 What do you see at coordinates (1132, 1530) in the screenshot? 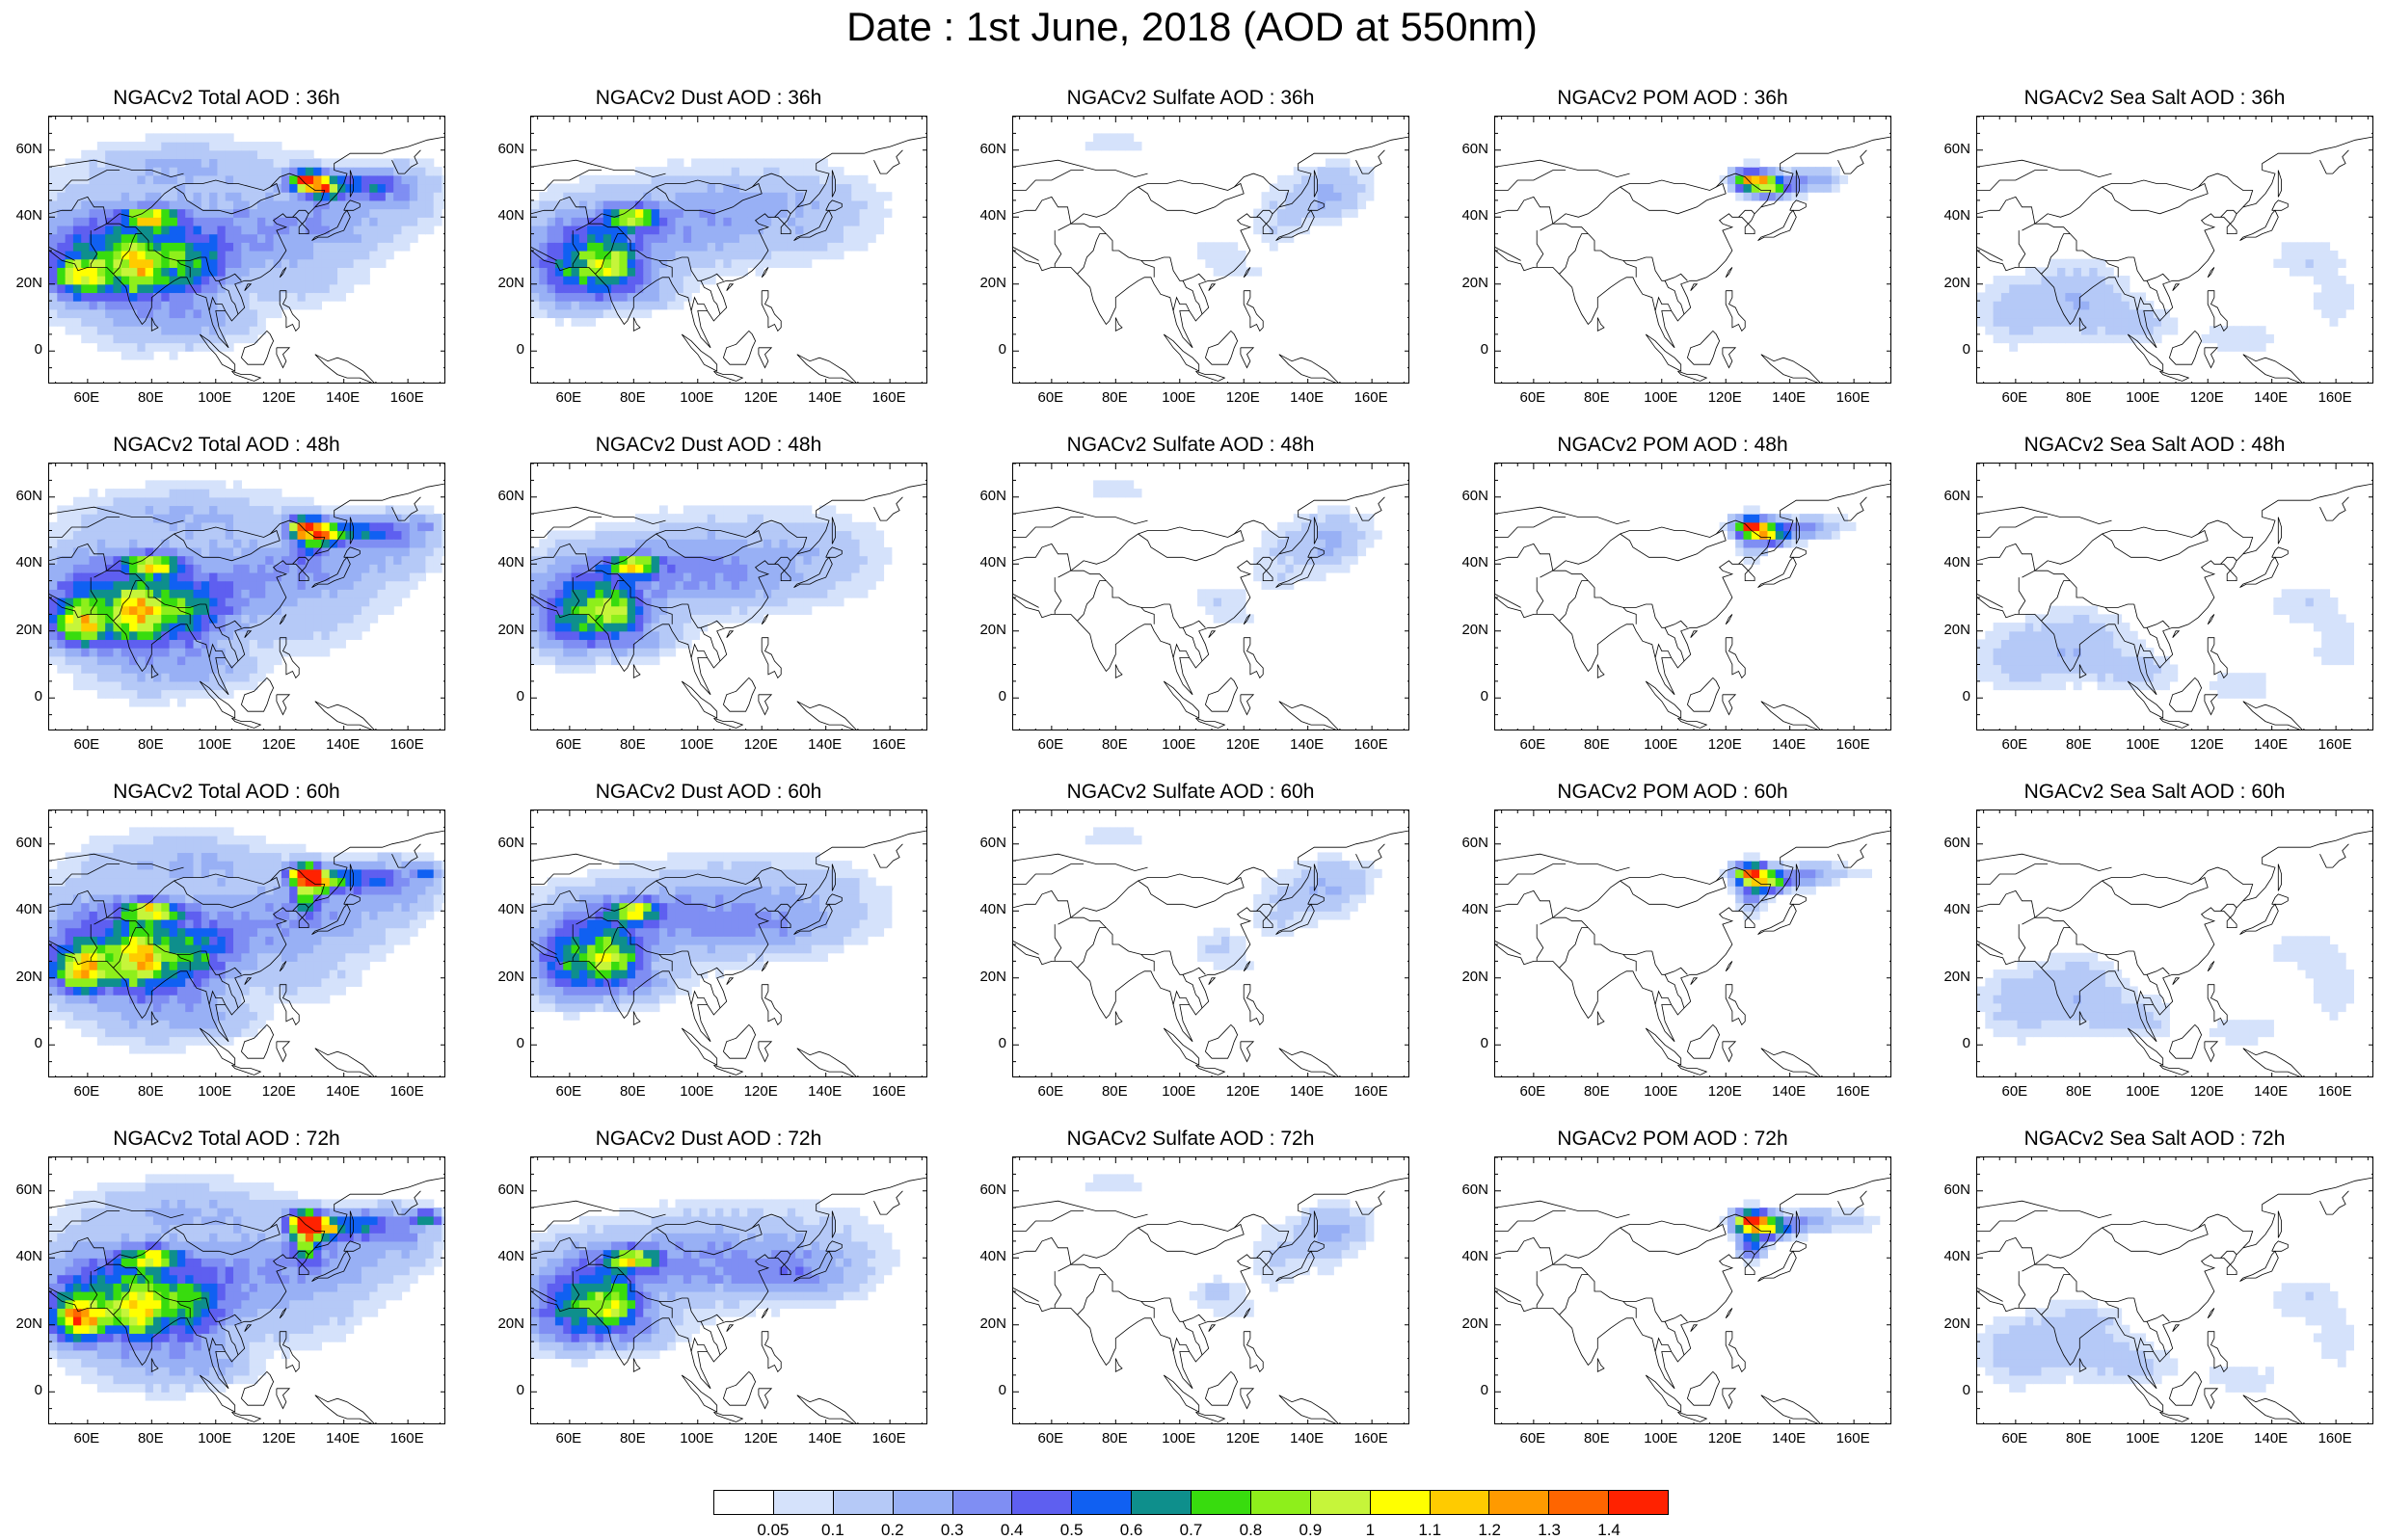
I see `colorbar-label: 0.6` at bounding box center [1132, 1530].